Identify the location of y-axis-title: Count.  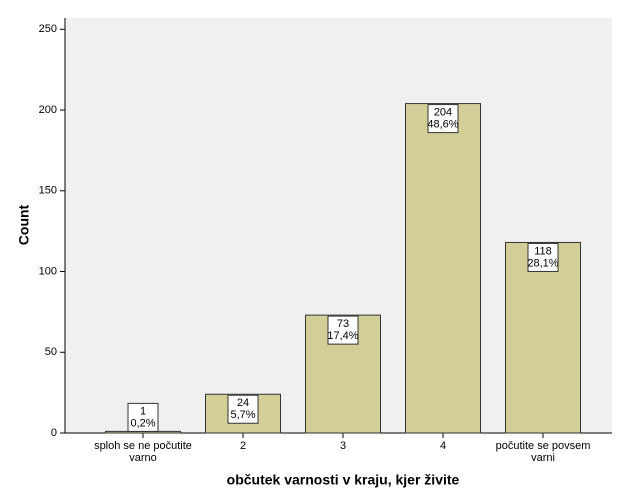
(24, 224).